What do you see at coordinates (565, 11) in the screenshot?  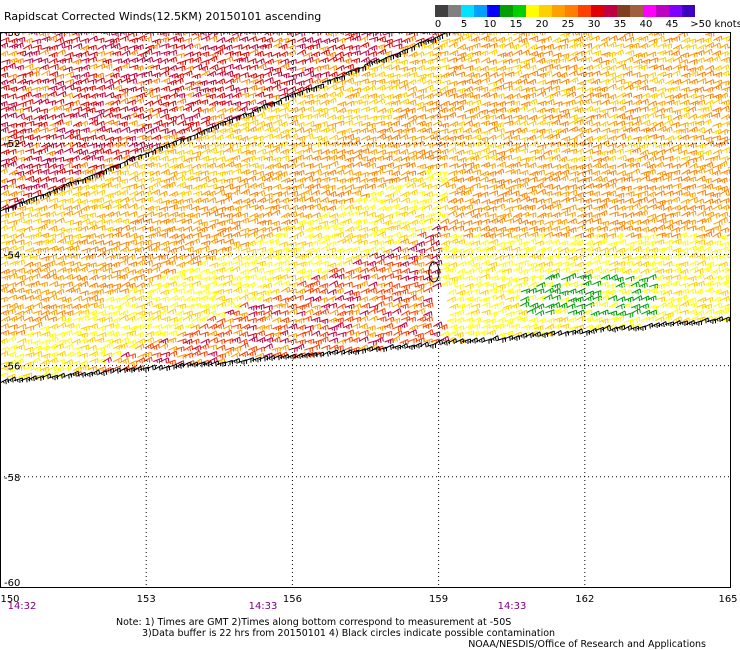 I see `legend-color-scale` at bounding box center [565, 11].